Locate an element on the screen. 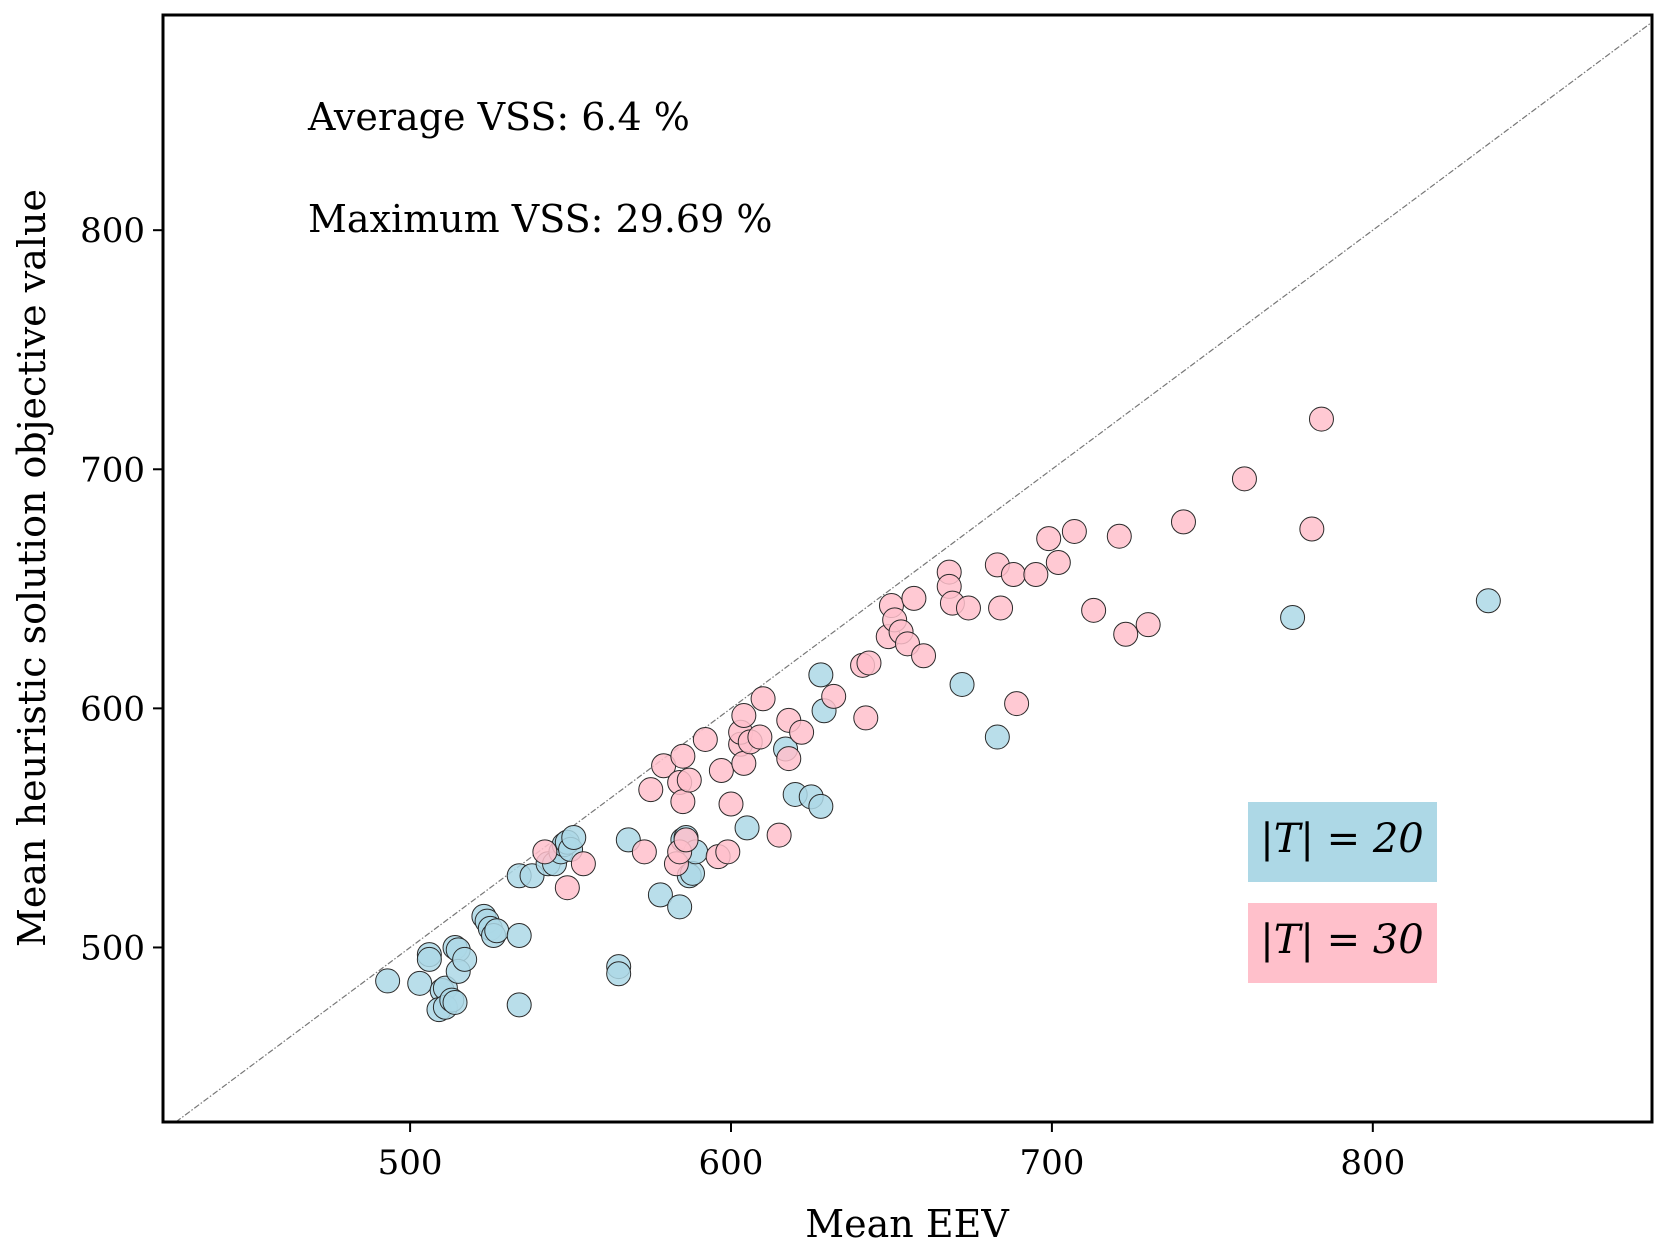 This screenshot has width=1666, height=1252. x-tick-label-800: 800 is located at coordinates (1372, 1163).